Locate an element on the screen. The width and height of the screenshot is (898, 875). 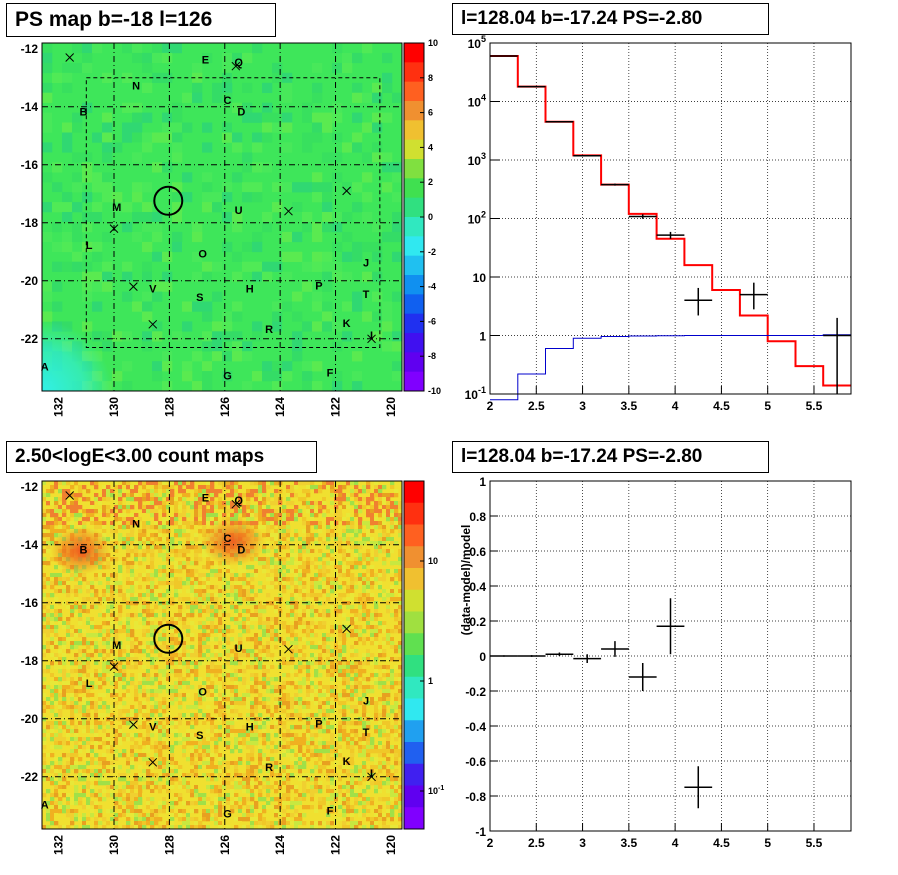
x-tick-label: 126 is located at coordinates (225, 407).